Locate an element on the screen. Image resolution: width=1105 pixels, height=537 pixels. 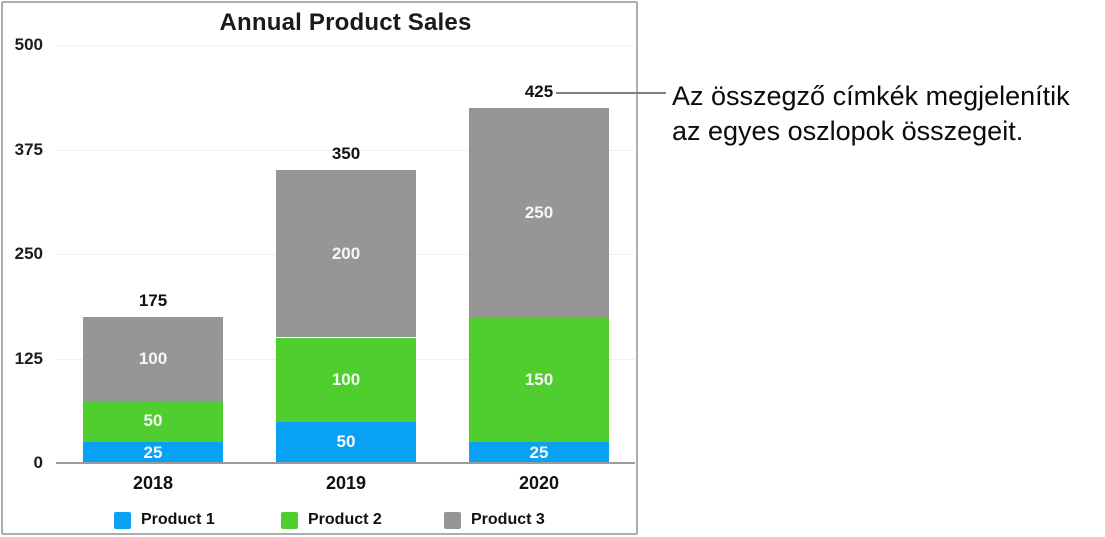
x-axis-label: 2020 is located at coordinates (539, 483).